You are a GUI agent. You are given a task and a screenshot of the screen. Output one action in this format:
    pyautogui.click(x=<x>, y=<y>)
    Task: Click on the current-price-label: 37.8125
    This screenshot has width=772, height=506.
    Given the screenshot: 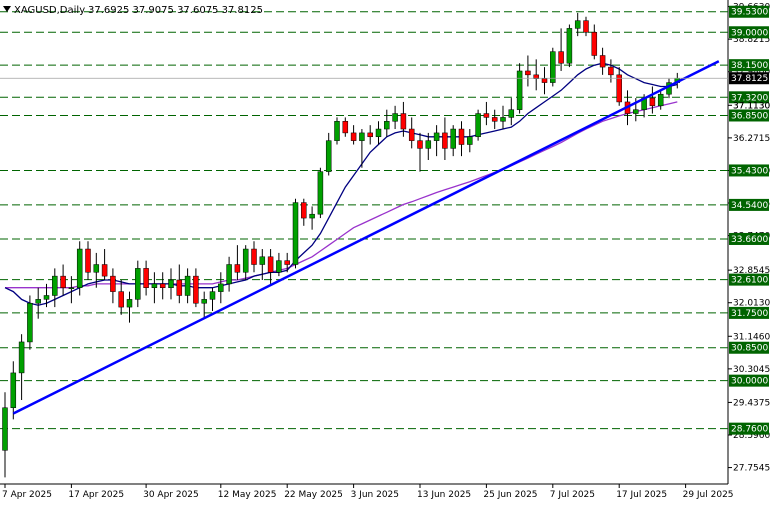 What is the action you would take?
    pyautogui.click(x=749, y=79)
    